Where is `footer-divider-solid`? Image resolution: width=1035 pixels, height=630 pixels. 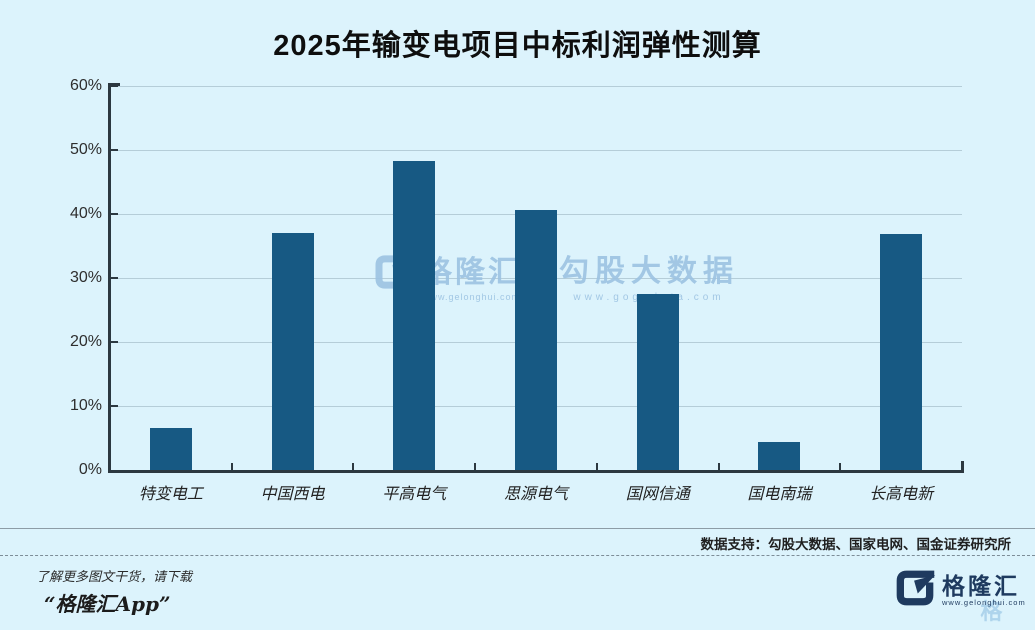 footer-divider-solid is located at coordinates (517, 528).